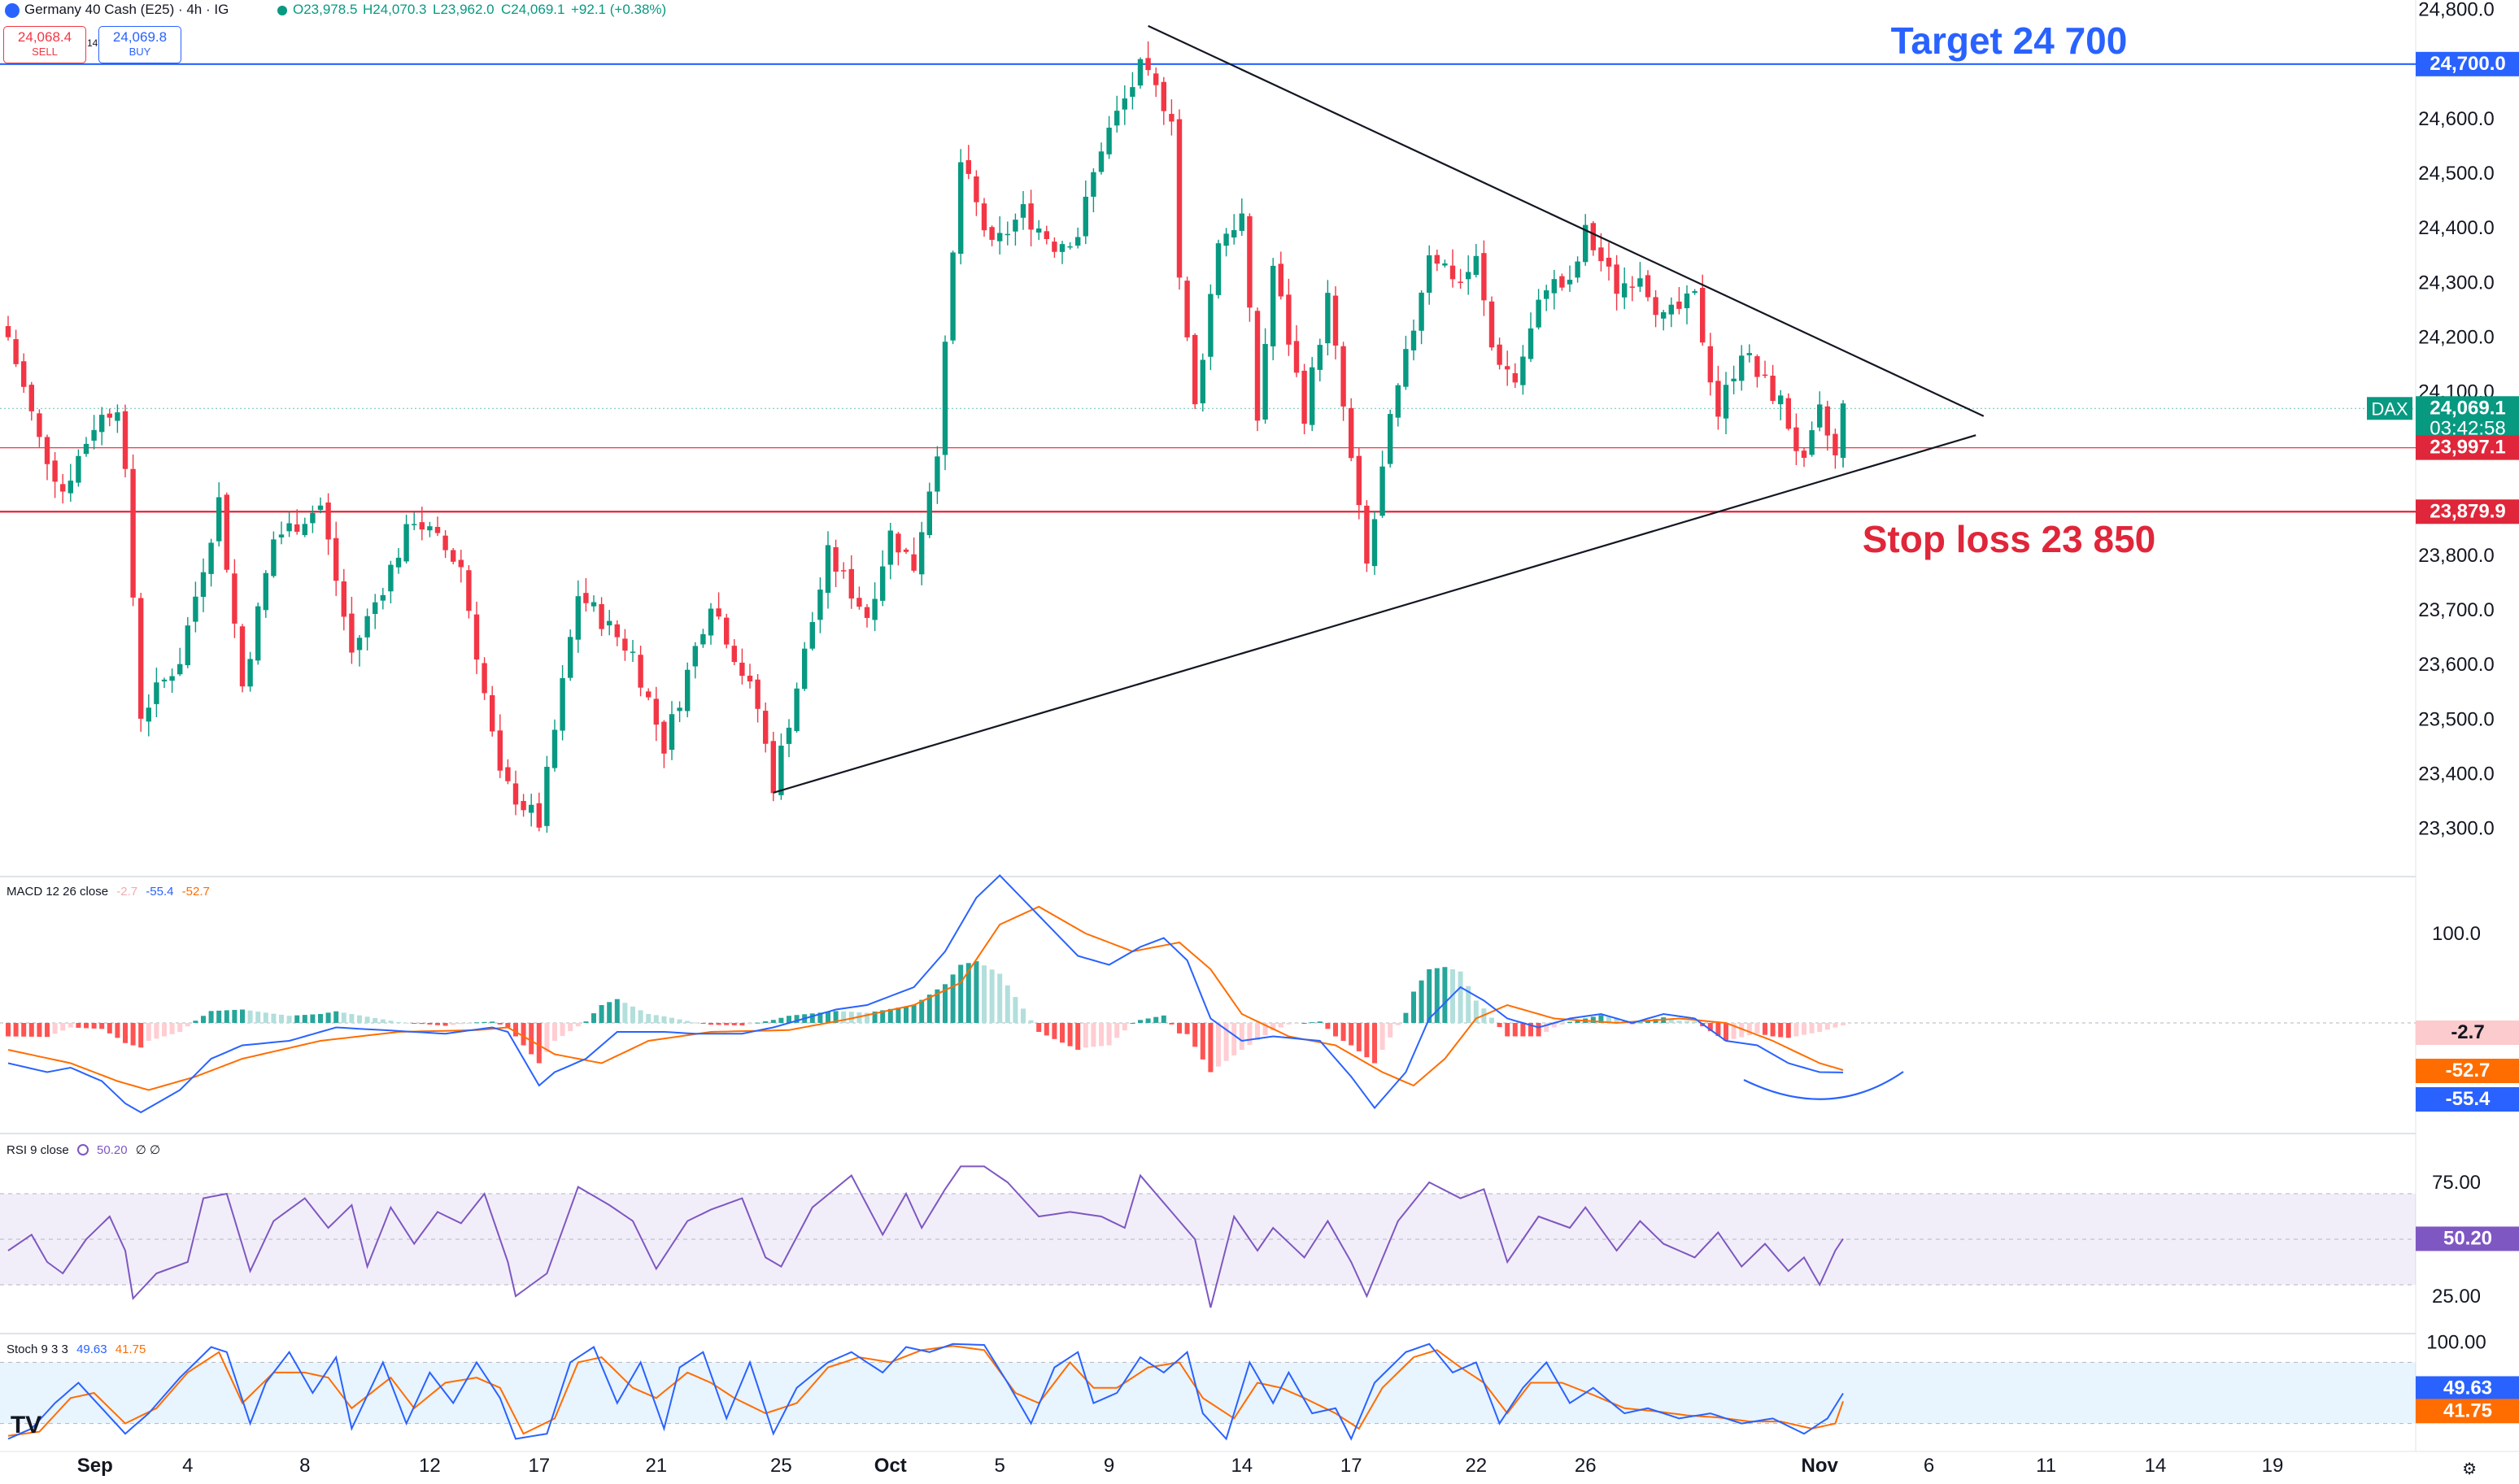 Image resolution: width=2519 pixels, height=1484 pixels. What do you see at coordinates (2456, 774) in the screenshot?
I see `price-tick-label: 23,400.0` at bounding box center [2456, 774].